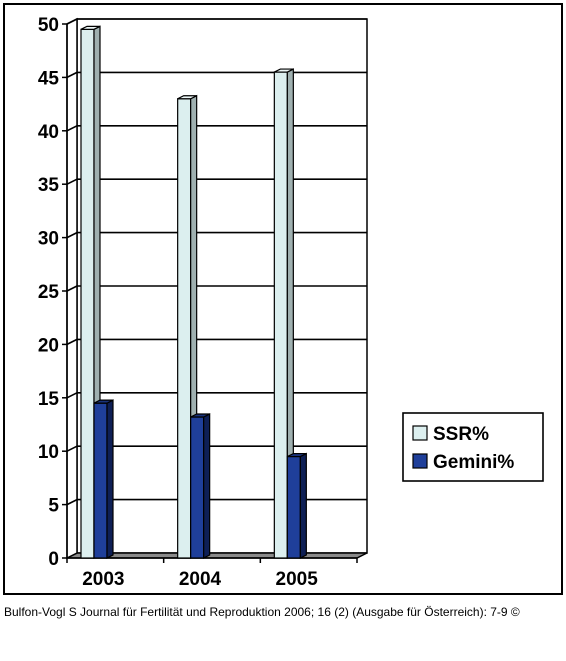  What do you see at coordinates (48, 239) in the screenshot?
I see `y-tick-label: 30` at bounding box center [48, 239].